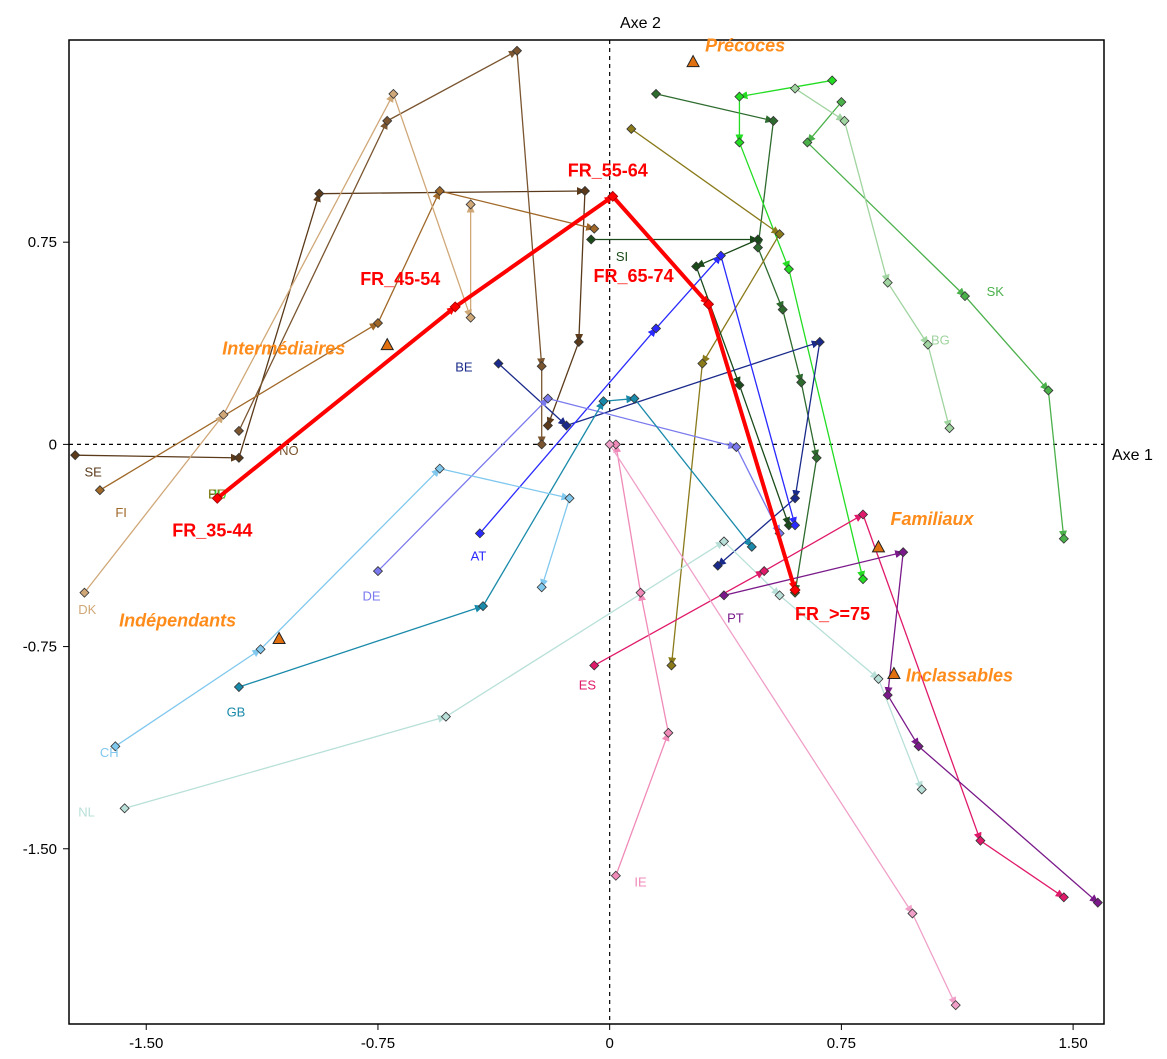 The height and width of the screenshot is (1059, 1167). Describe the element at coordinates (634, 276) in the screenshot. I see `france-label: FR_65-74` at that location.